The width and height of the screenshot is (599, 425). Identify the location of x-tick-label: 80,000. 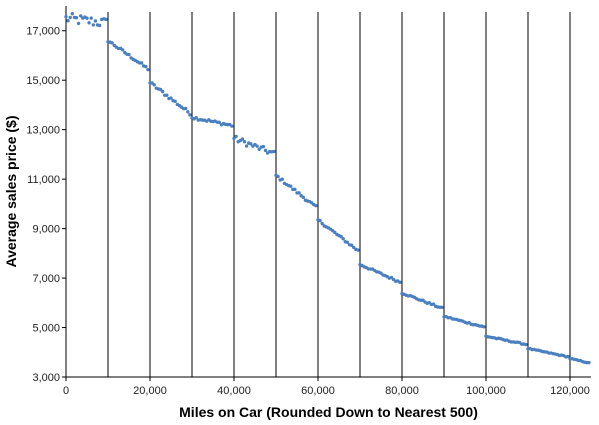
(402, 391).